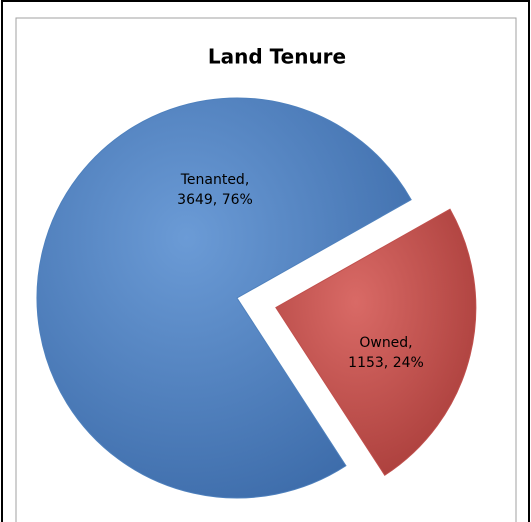  I want to click on data-label: 3649, 76%, so click(215, 200).